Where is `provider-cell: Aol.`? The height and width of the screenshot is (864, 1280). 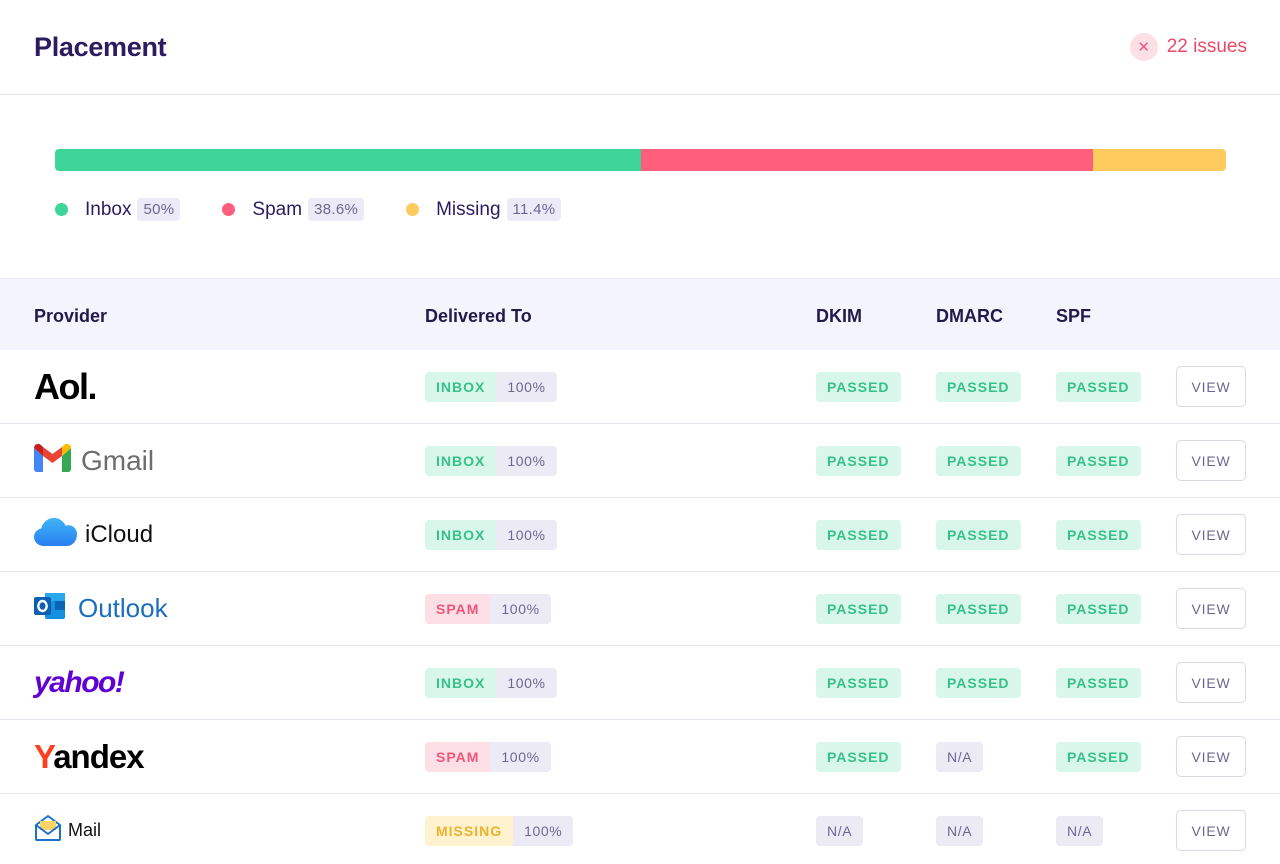 provider-cell: Aol. is located at coordinates (66, 386).